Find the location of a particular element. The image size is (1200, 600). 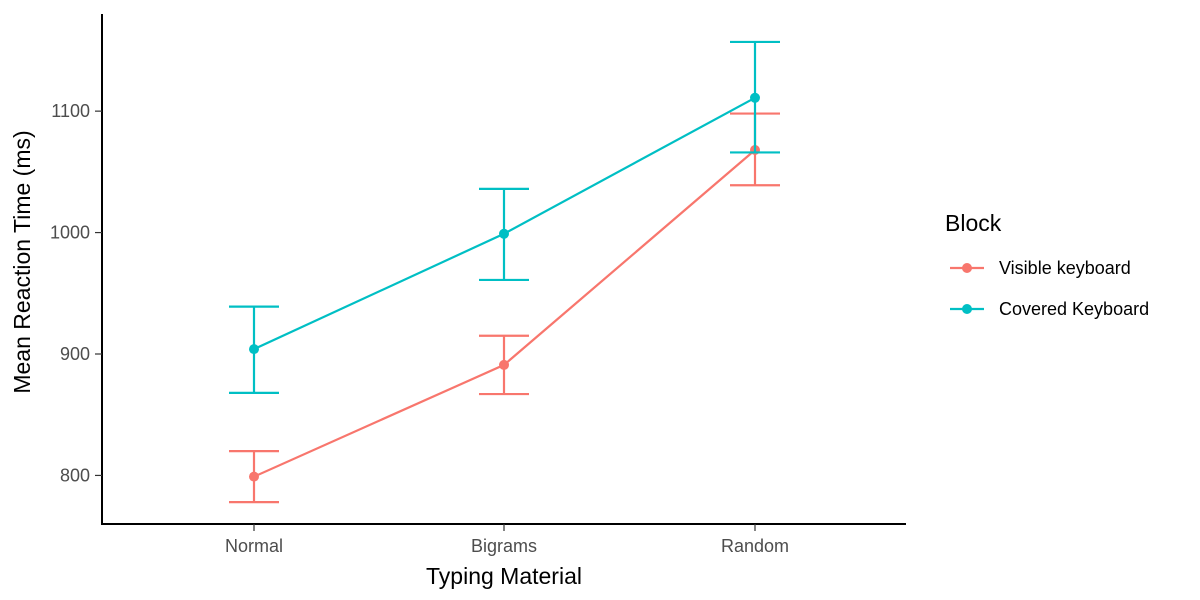

x-tick-label: Random is located at coordinates (755, 546).